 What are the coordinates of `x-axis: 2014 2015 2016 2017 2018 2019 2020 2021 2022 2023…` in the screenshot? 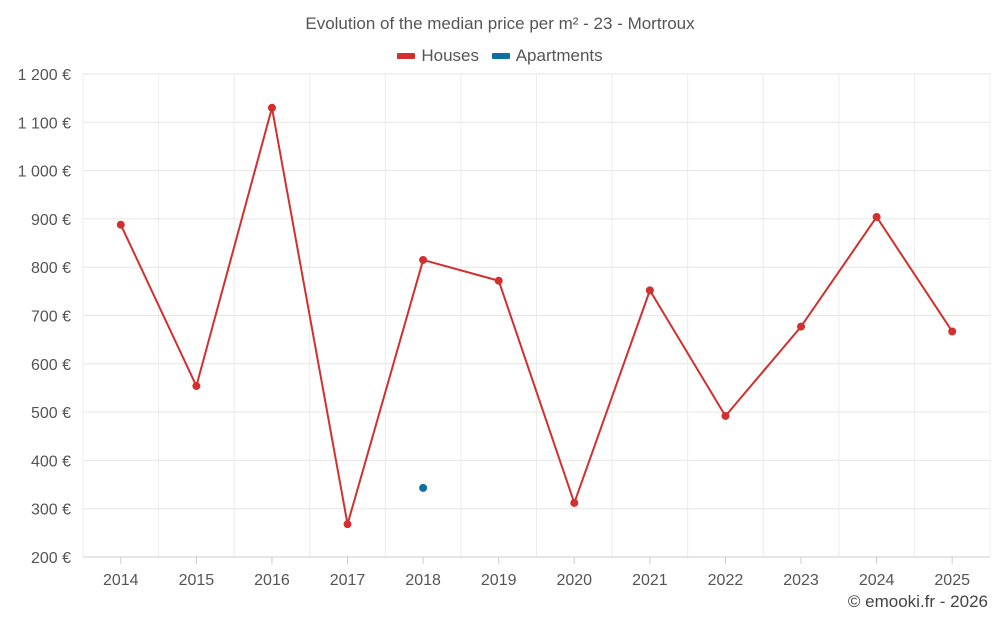 It's located at (536, 572).